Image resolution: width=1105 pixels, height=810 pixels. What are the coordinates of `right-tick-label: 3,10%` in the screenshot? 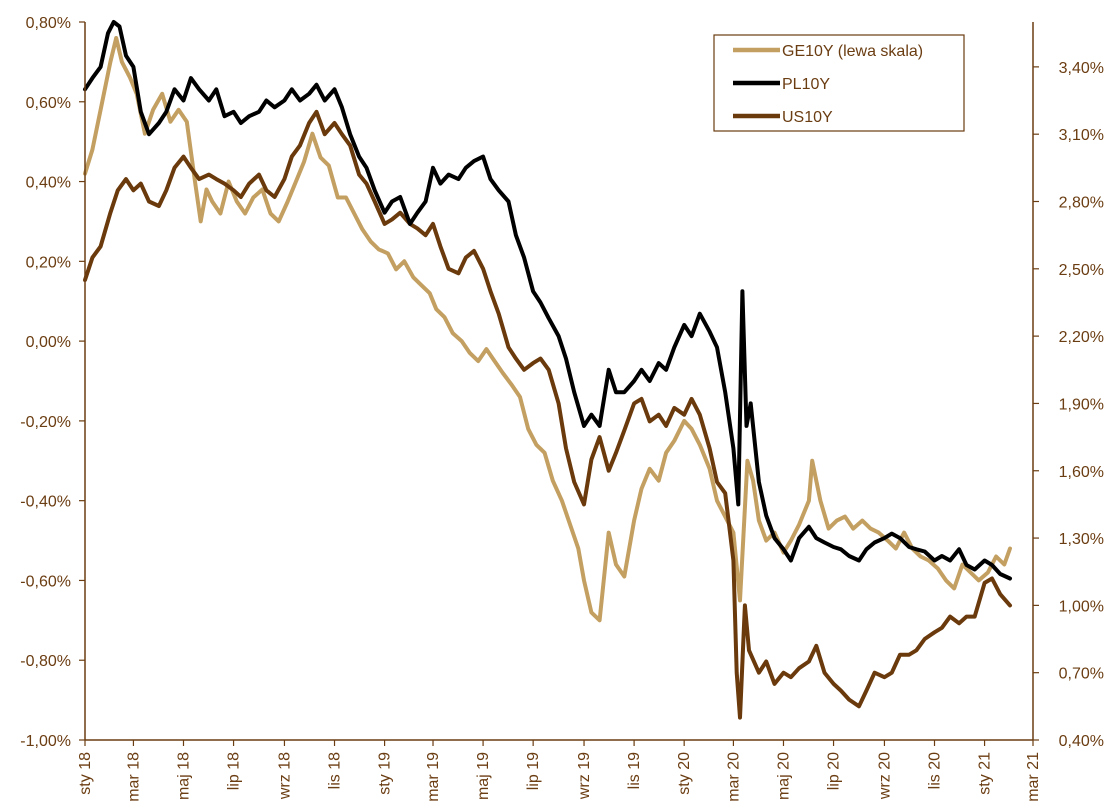 It's located at (1081, 135).